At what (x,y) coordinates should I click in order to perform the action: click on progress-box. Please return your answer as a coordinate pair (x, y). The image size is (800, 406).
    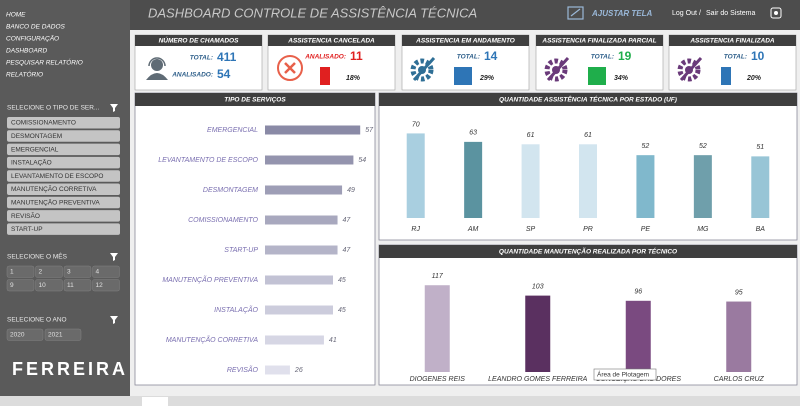
    Looking at the image, I should click on (325, 76).